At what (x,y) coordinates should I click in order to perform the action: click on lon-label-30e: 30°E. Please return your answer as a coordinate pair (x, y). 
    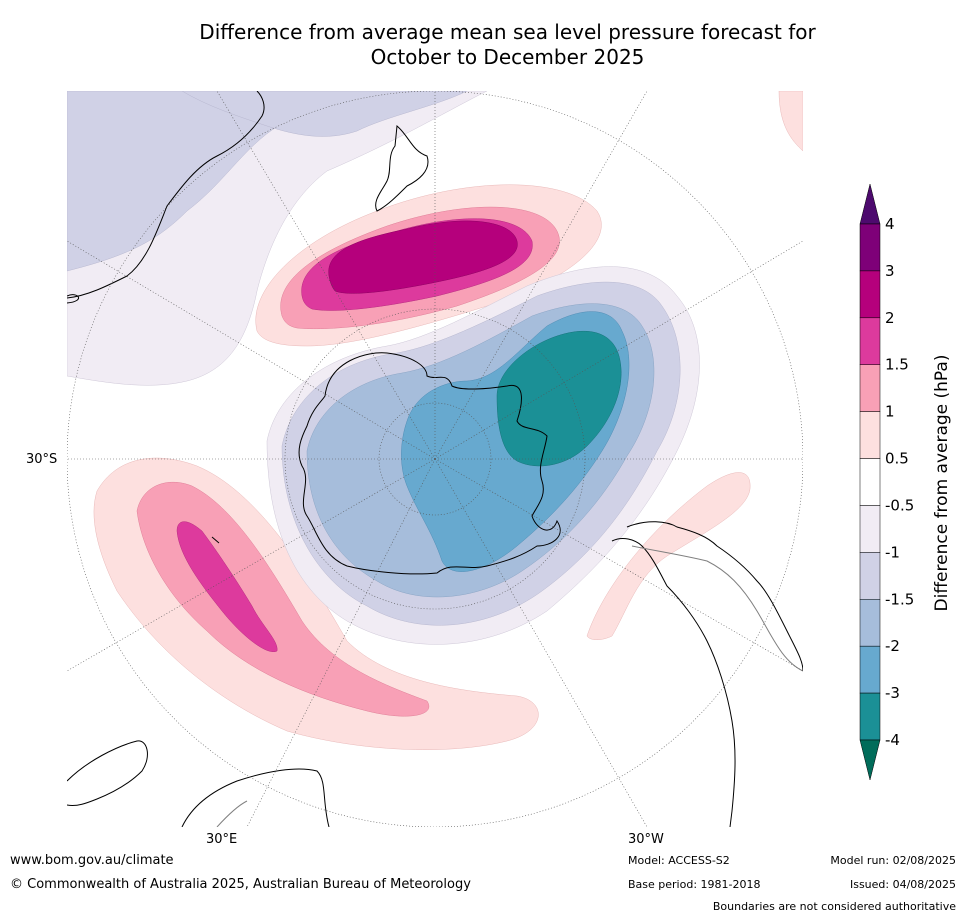
    Looking at the image, I should click on (222, 839).